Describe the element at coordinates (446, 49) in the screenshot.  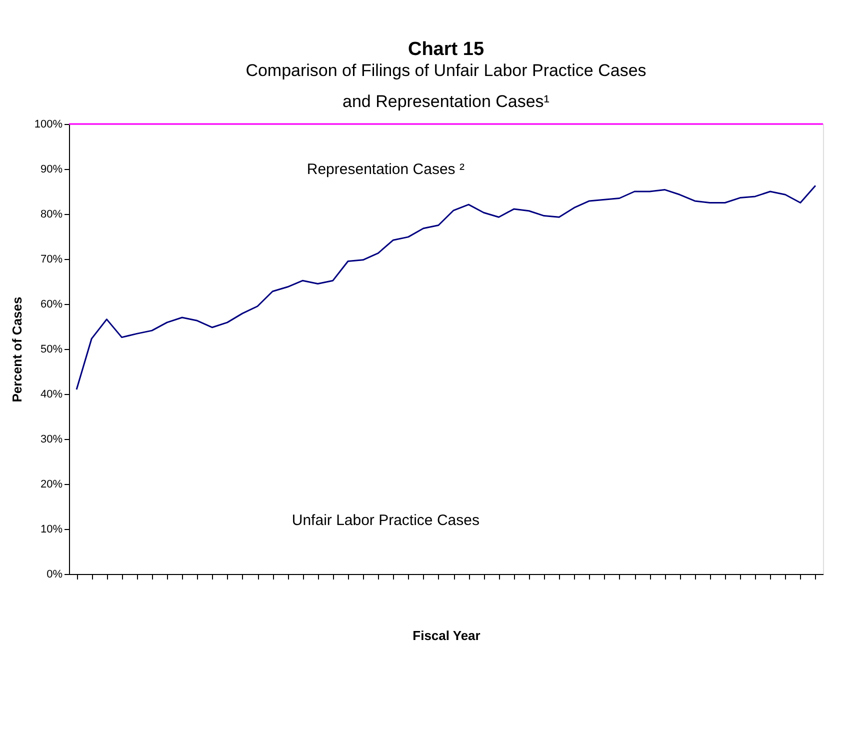
I see `chart-title: Chart 15` at that location.